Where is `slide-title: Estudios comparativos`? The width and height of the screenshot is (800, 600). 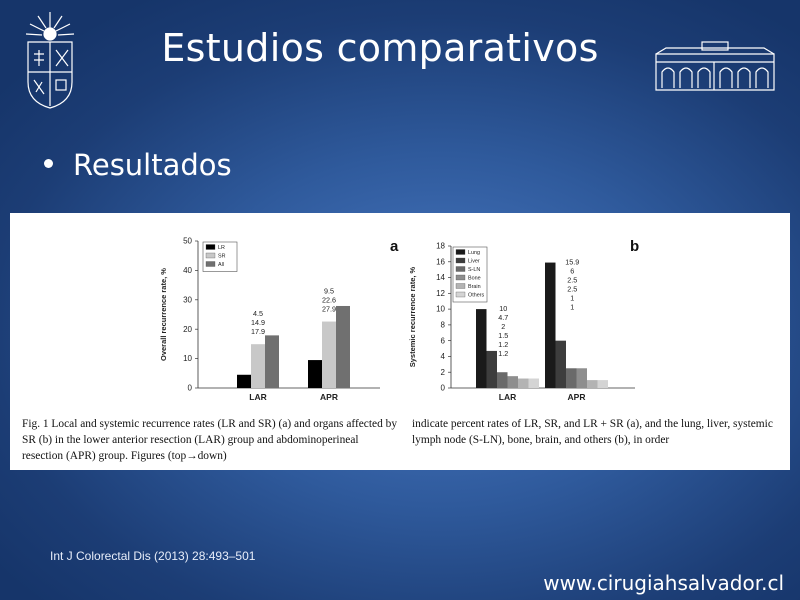 slide-title: Estudios comparativos is located at coordinates (380, 48).